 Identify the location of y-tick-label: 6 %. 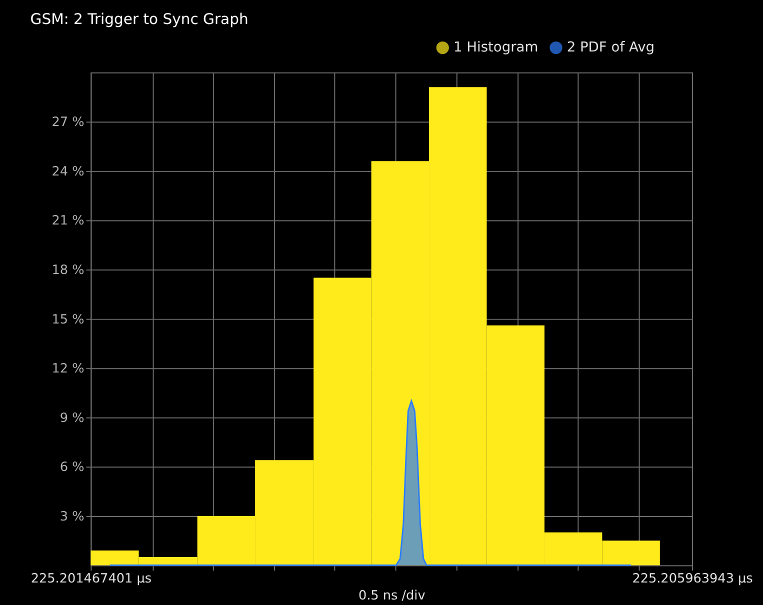
(72, 468).